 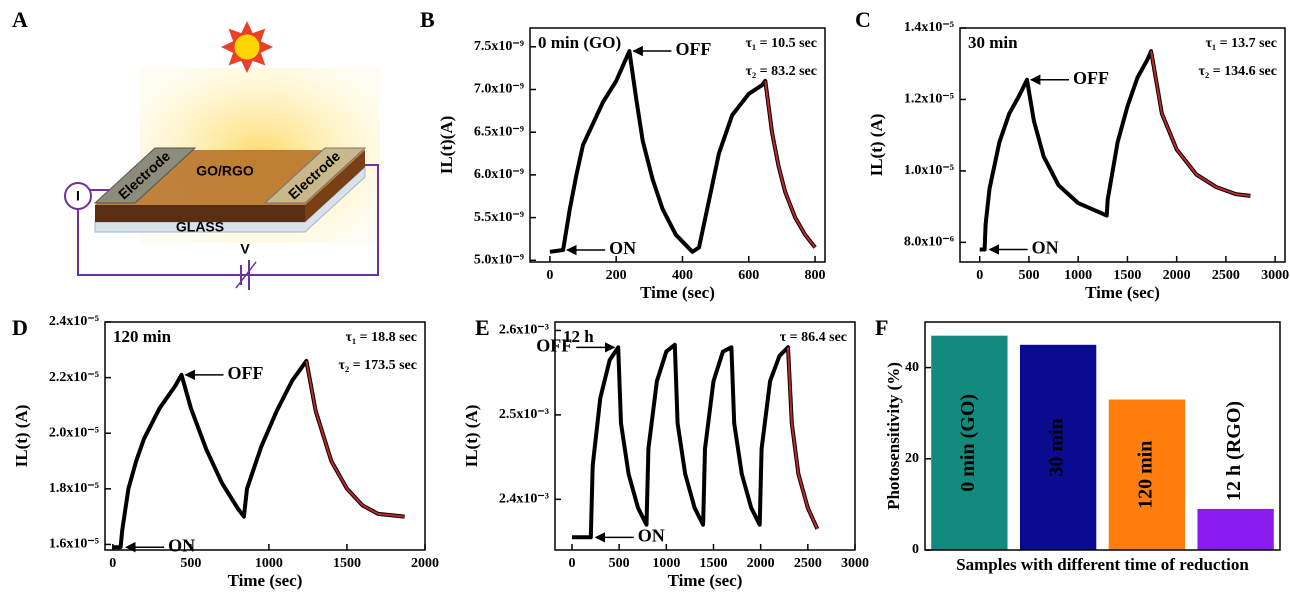 I want to click on electrode-right, so click(x=315, y=175).